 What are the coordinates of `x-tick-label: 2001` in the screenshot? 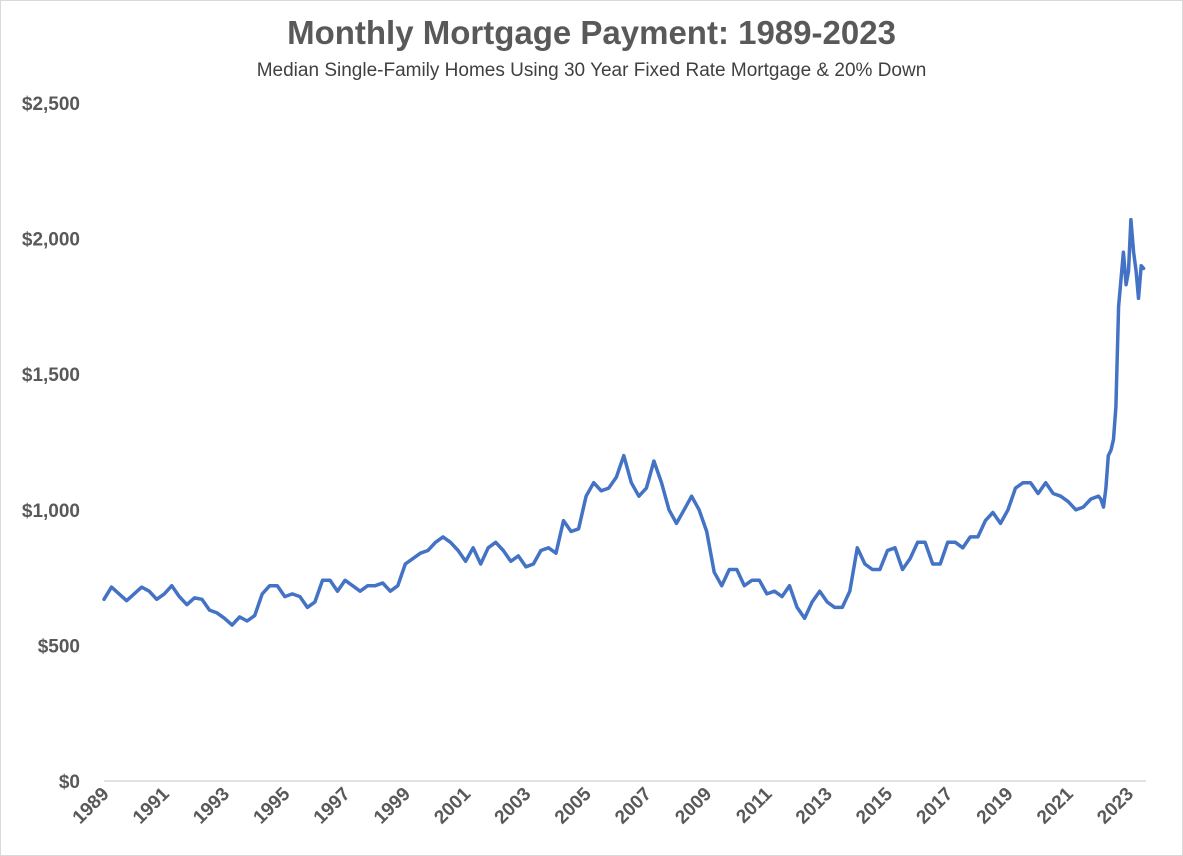 It's located at (452, 805).